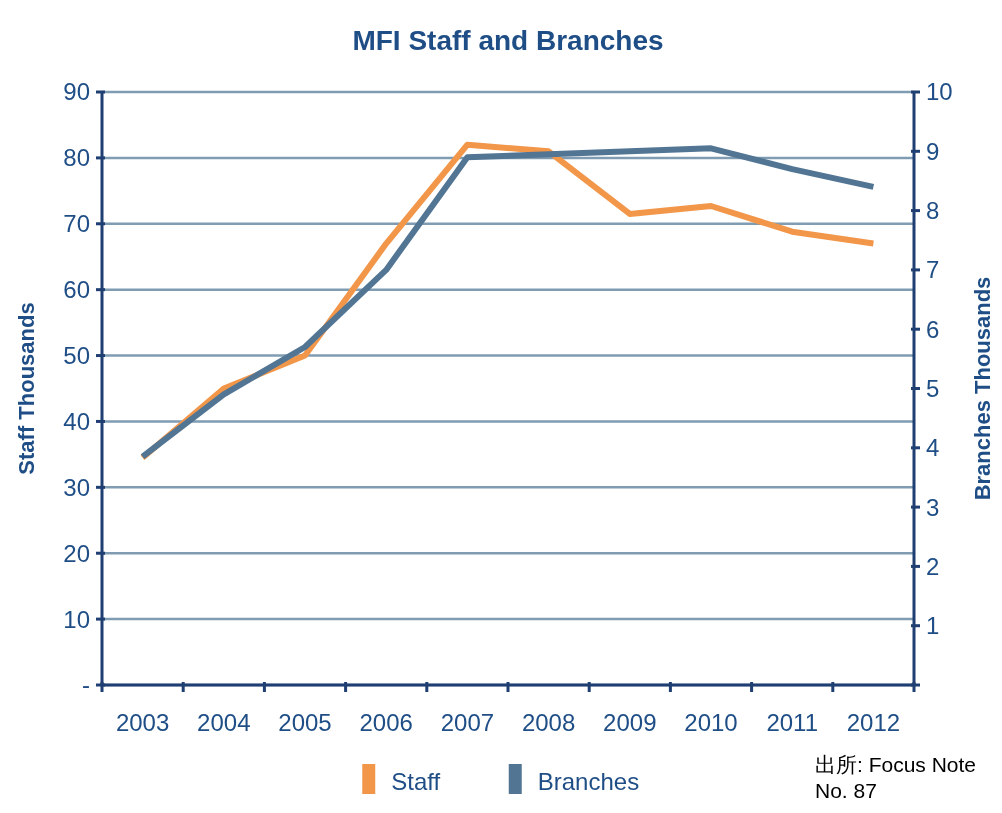 This screenshot has height=813, width=1002. Describe the element at coordinates (416, 781) in the screenshot. I see `legend-label: Staff` at that location.